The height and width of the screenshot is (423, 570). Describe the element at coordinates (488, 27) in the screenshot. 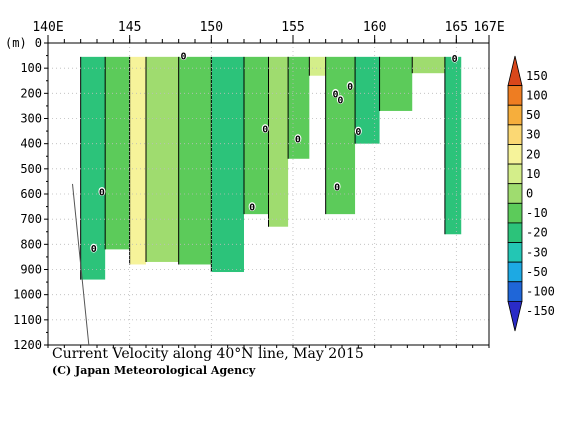

I see `x-tick-label: 167E` at that location.